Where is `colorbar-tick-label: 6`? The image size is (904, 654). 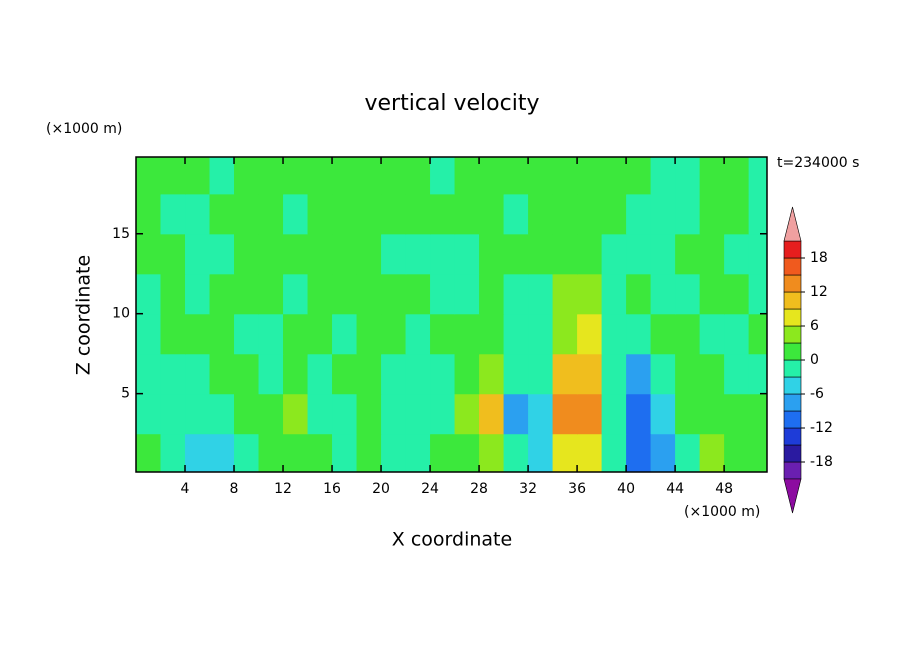
colorbar-tick-label: 6 is located at coordinates (814, 326).